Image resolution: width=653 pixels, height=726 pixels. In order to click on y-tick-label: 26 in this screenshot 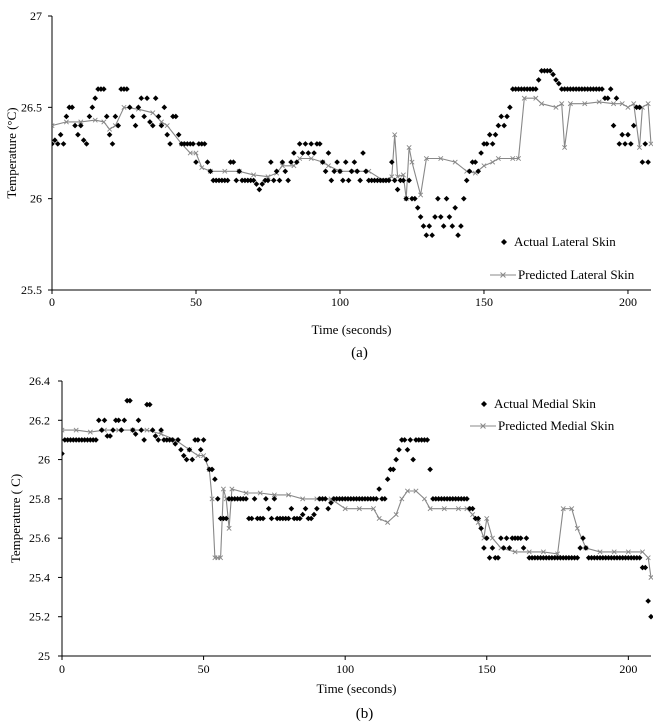, I will do `click(36, 199)`.